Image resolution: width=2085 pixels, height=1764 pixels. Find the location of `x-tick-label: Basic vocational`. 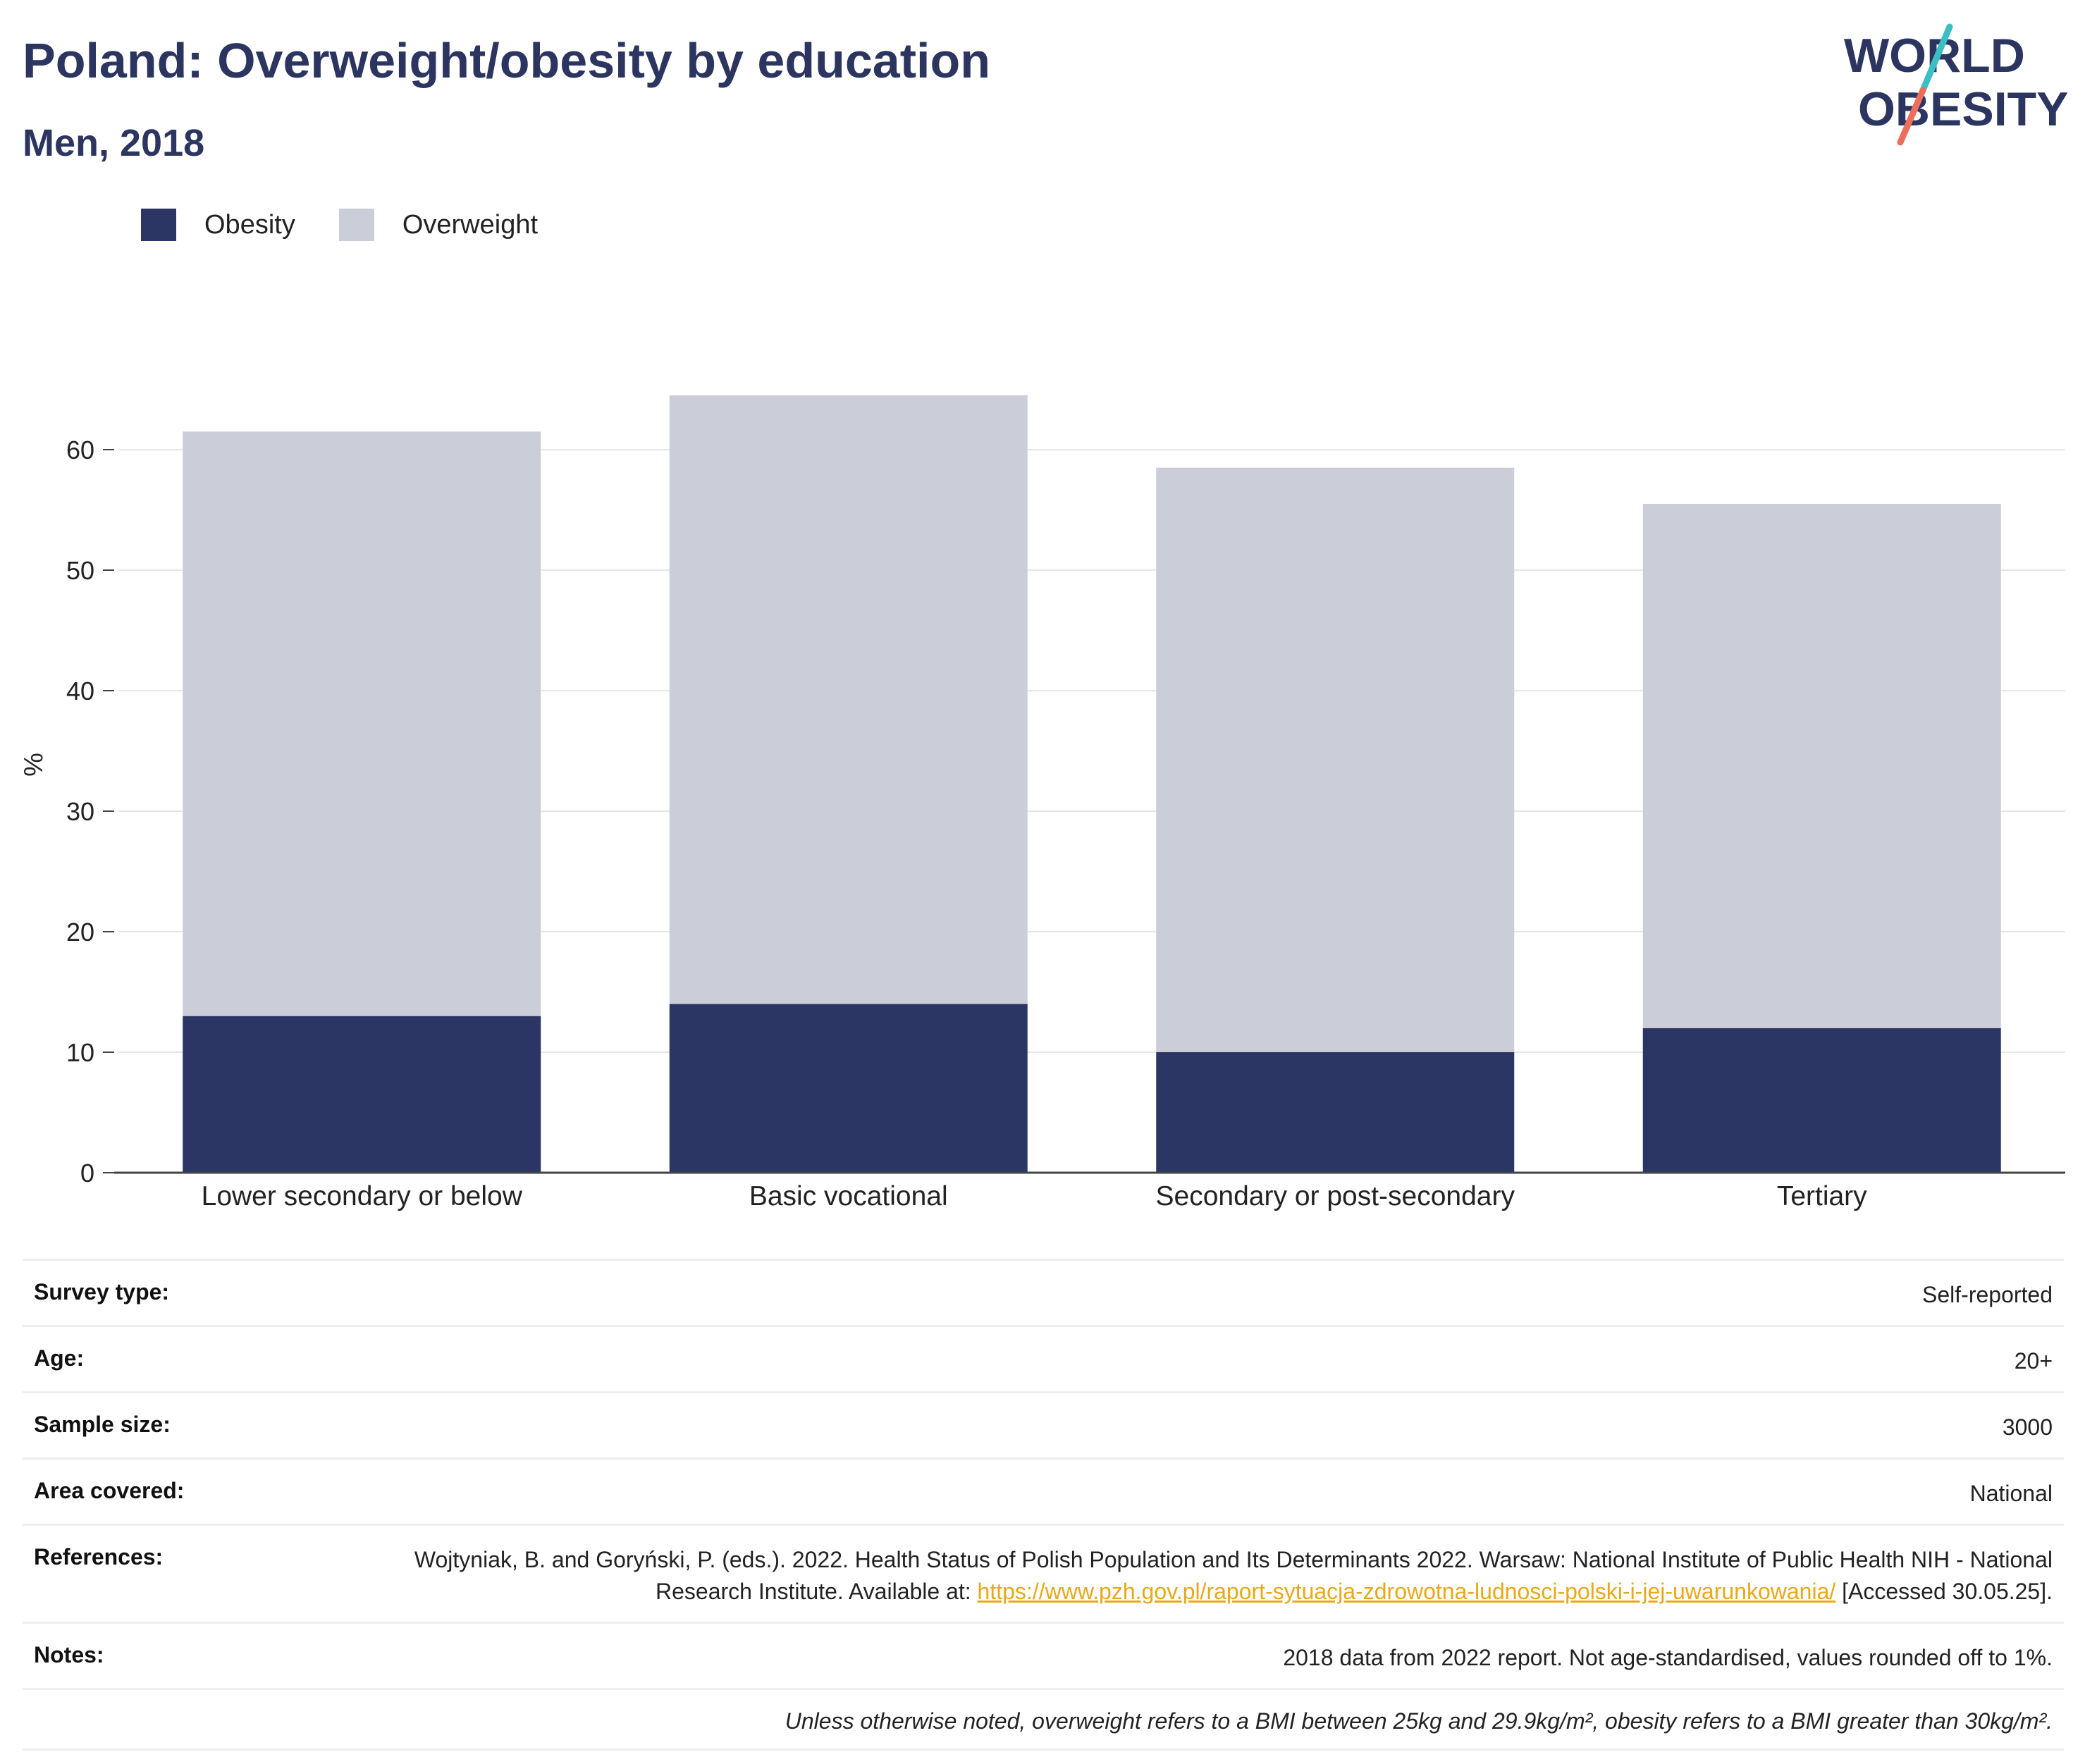

x-tick-label: Basic vocational is located at coordinates (848, 1196).